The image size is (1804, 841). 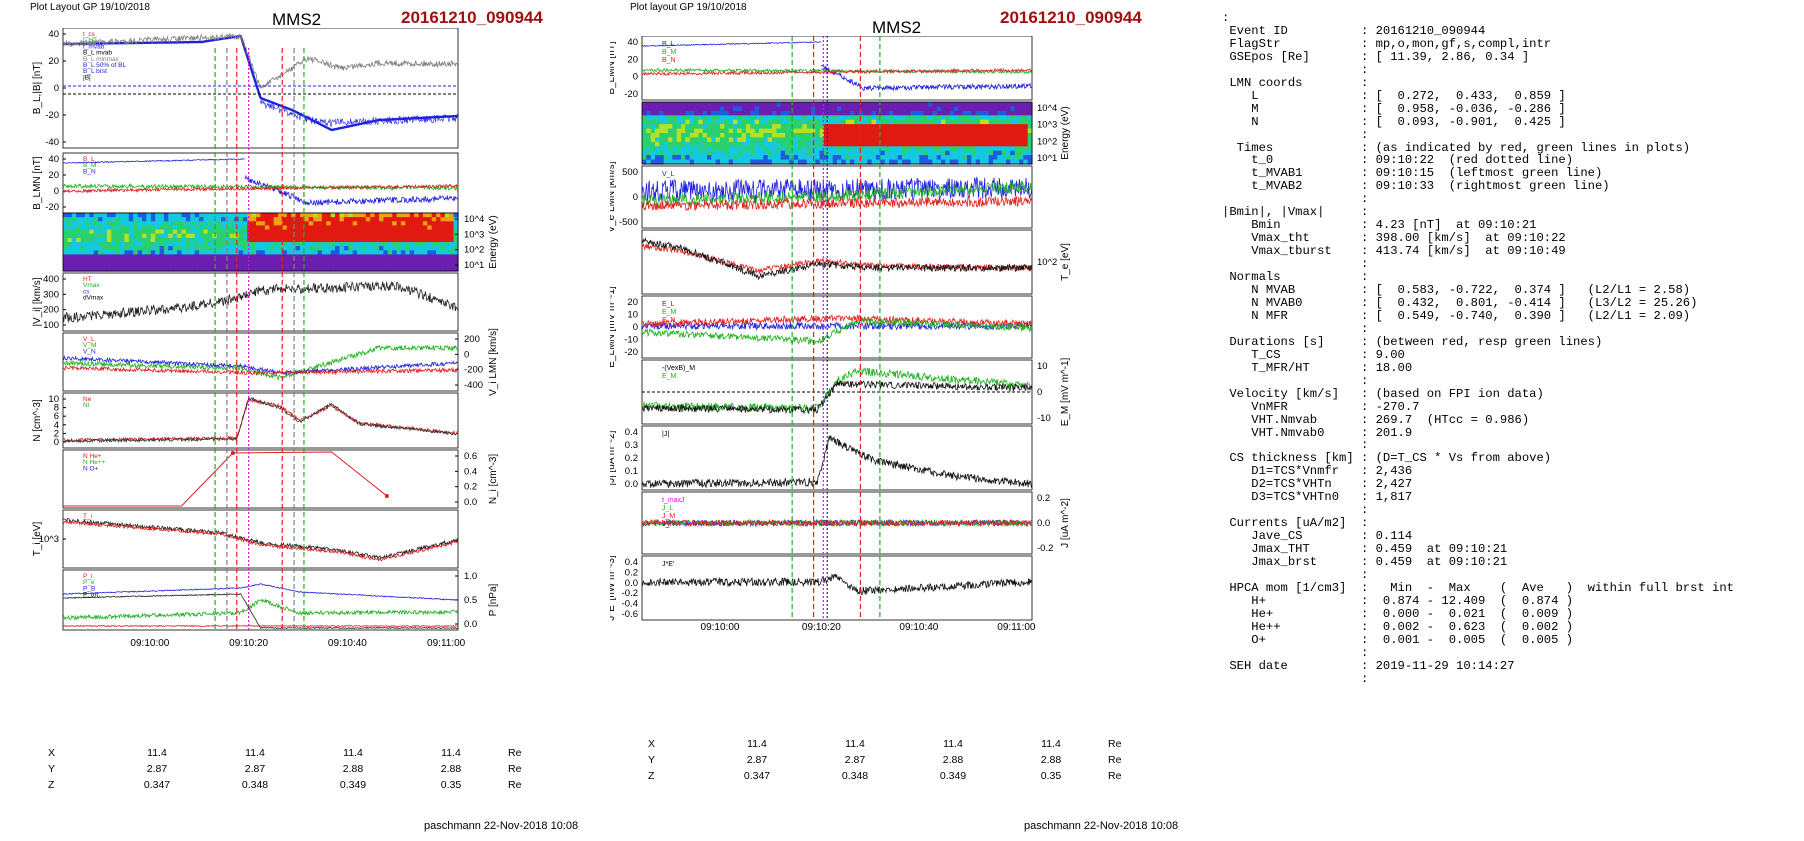 I want to click on x-tick-label: 09:11:00, so click(x=446, y=643).